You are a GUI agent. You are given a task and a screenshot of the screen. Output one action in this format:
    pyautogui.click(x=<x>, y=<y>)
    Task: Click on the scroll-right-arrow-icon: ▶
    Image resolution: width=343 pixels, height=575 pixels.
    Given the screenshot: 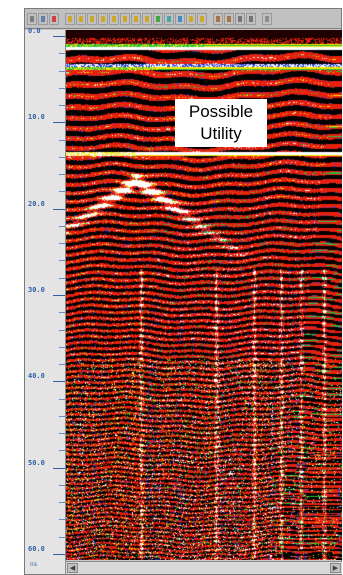 What is the action you would take?
    pyautogui.click(x=335, y=568)
    